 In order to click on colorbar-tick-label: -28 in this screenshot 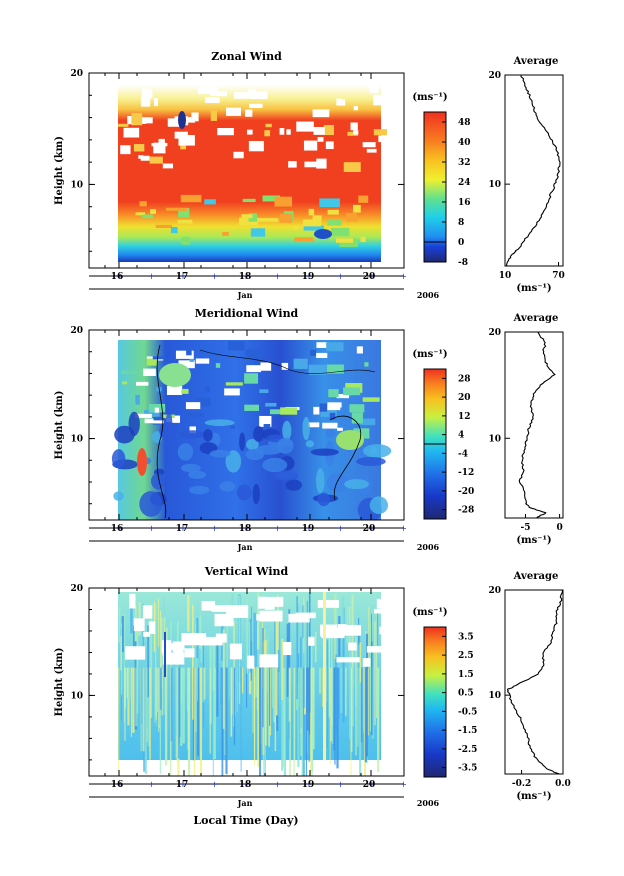, I will do `click(466, 511)`.